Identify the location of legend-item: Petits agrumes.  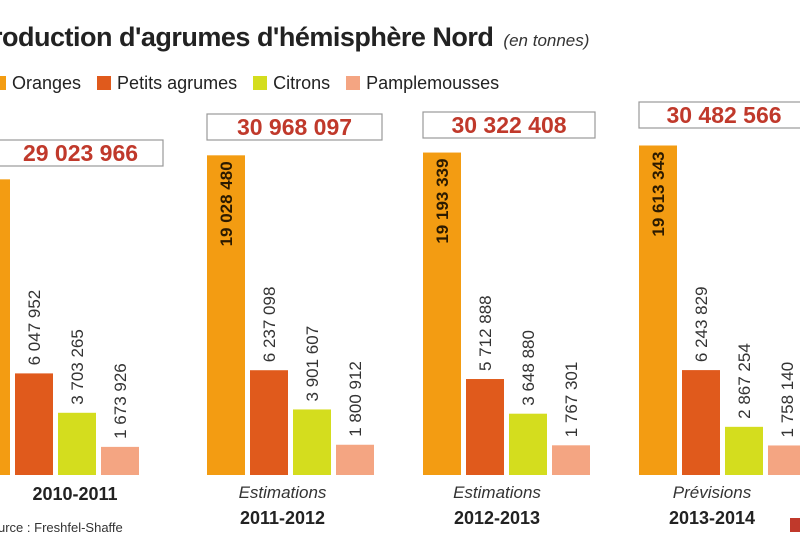
(167, 83).